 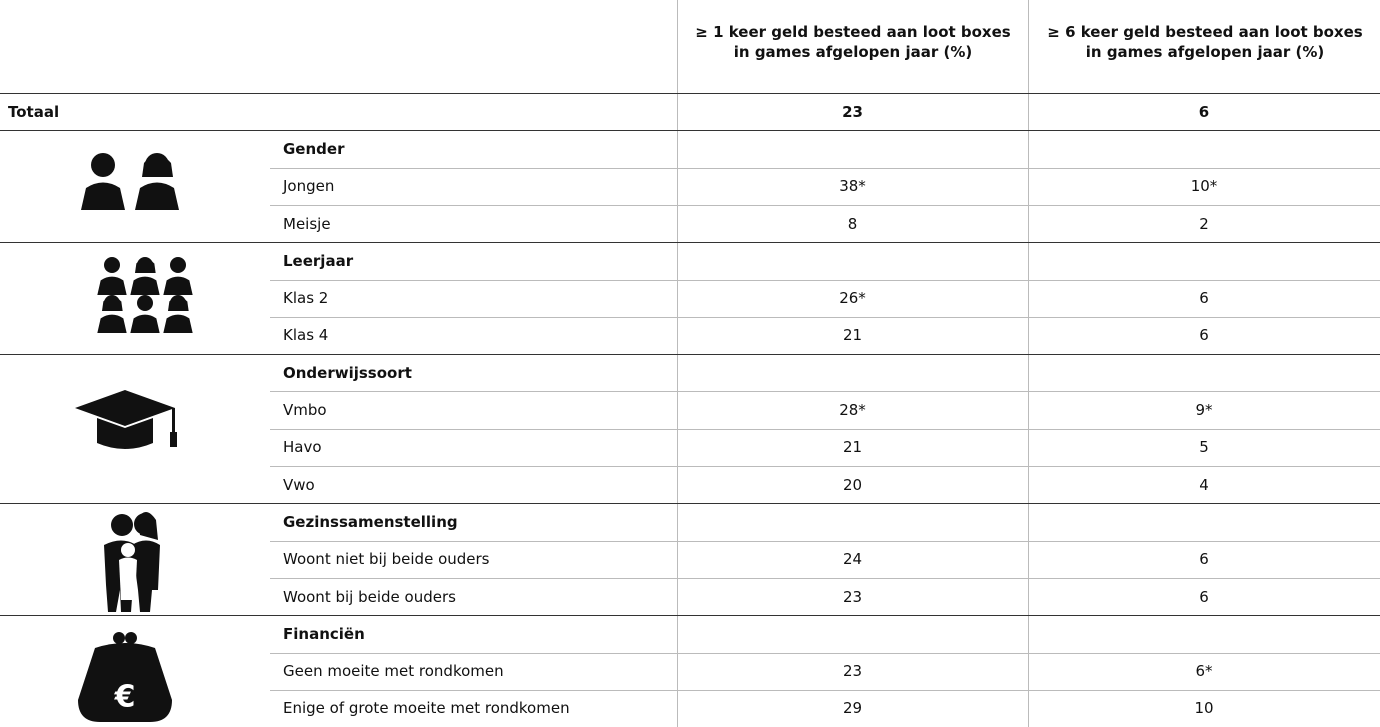 What do you see at coordinates (126, 419) in the screenshot?
I see `graduation-cap-icon` at bounding box center [126, 419].